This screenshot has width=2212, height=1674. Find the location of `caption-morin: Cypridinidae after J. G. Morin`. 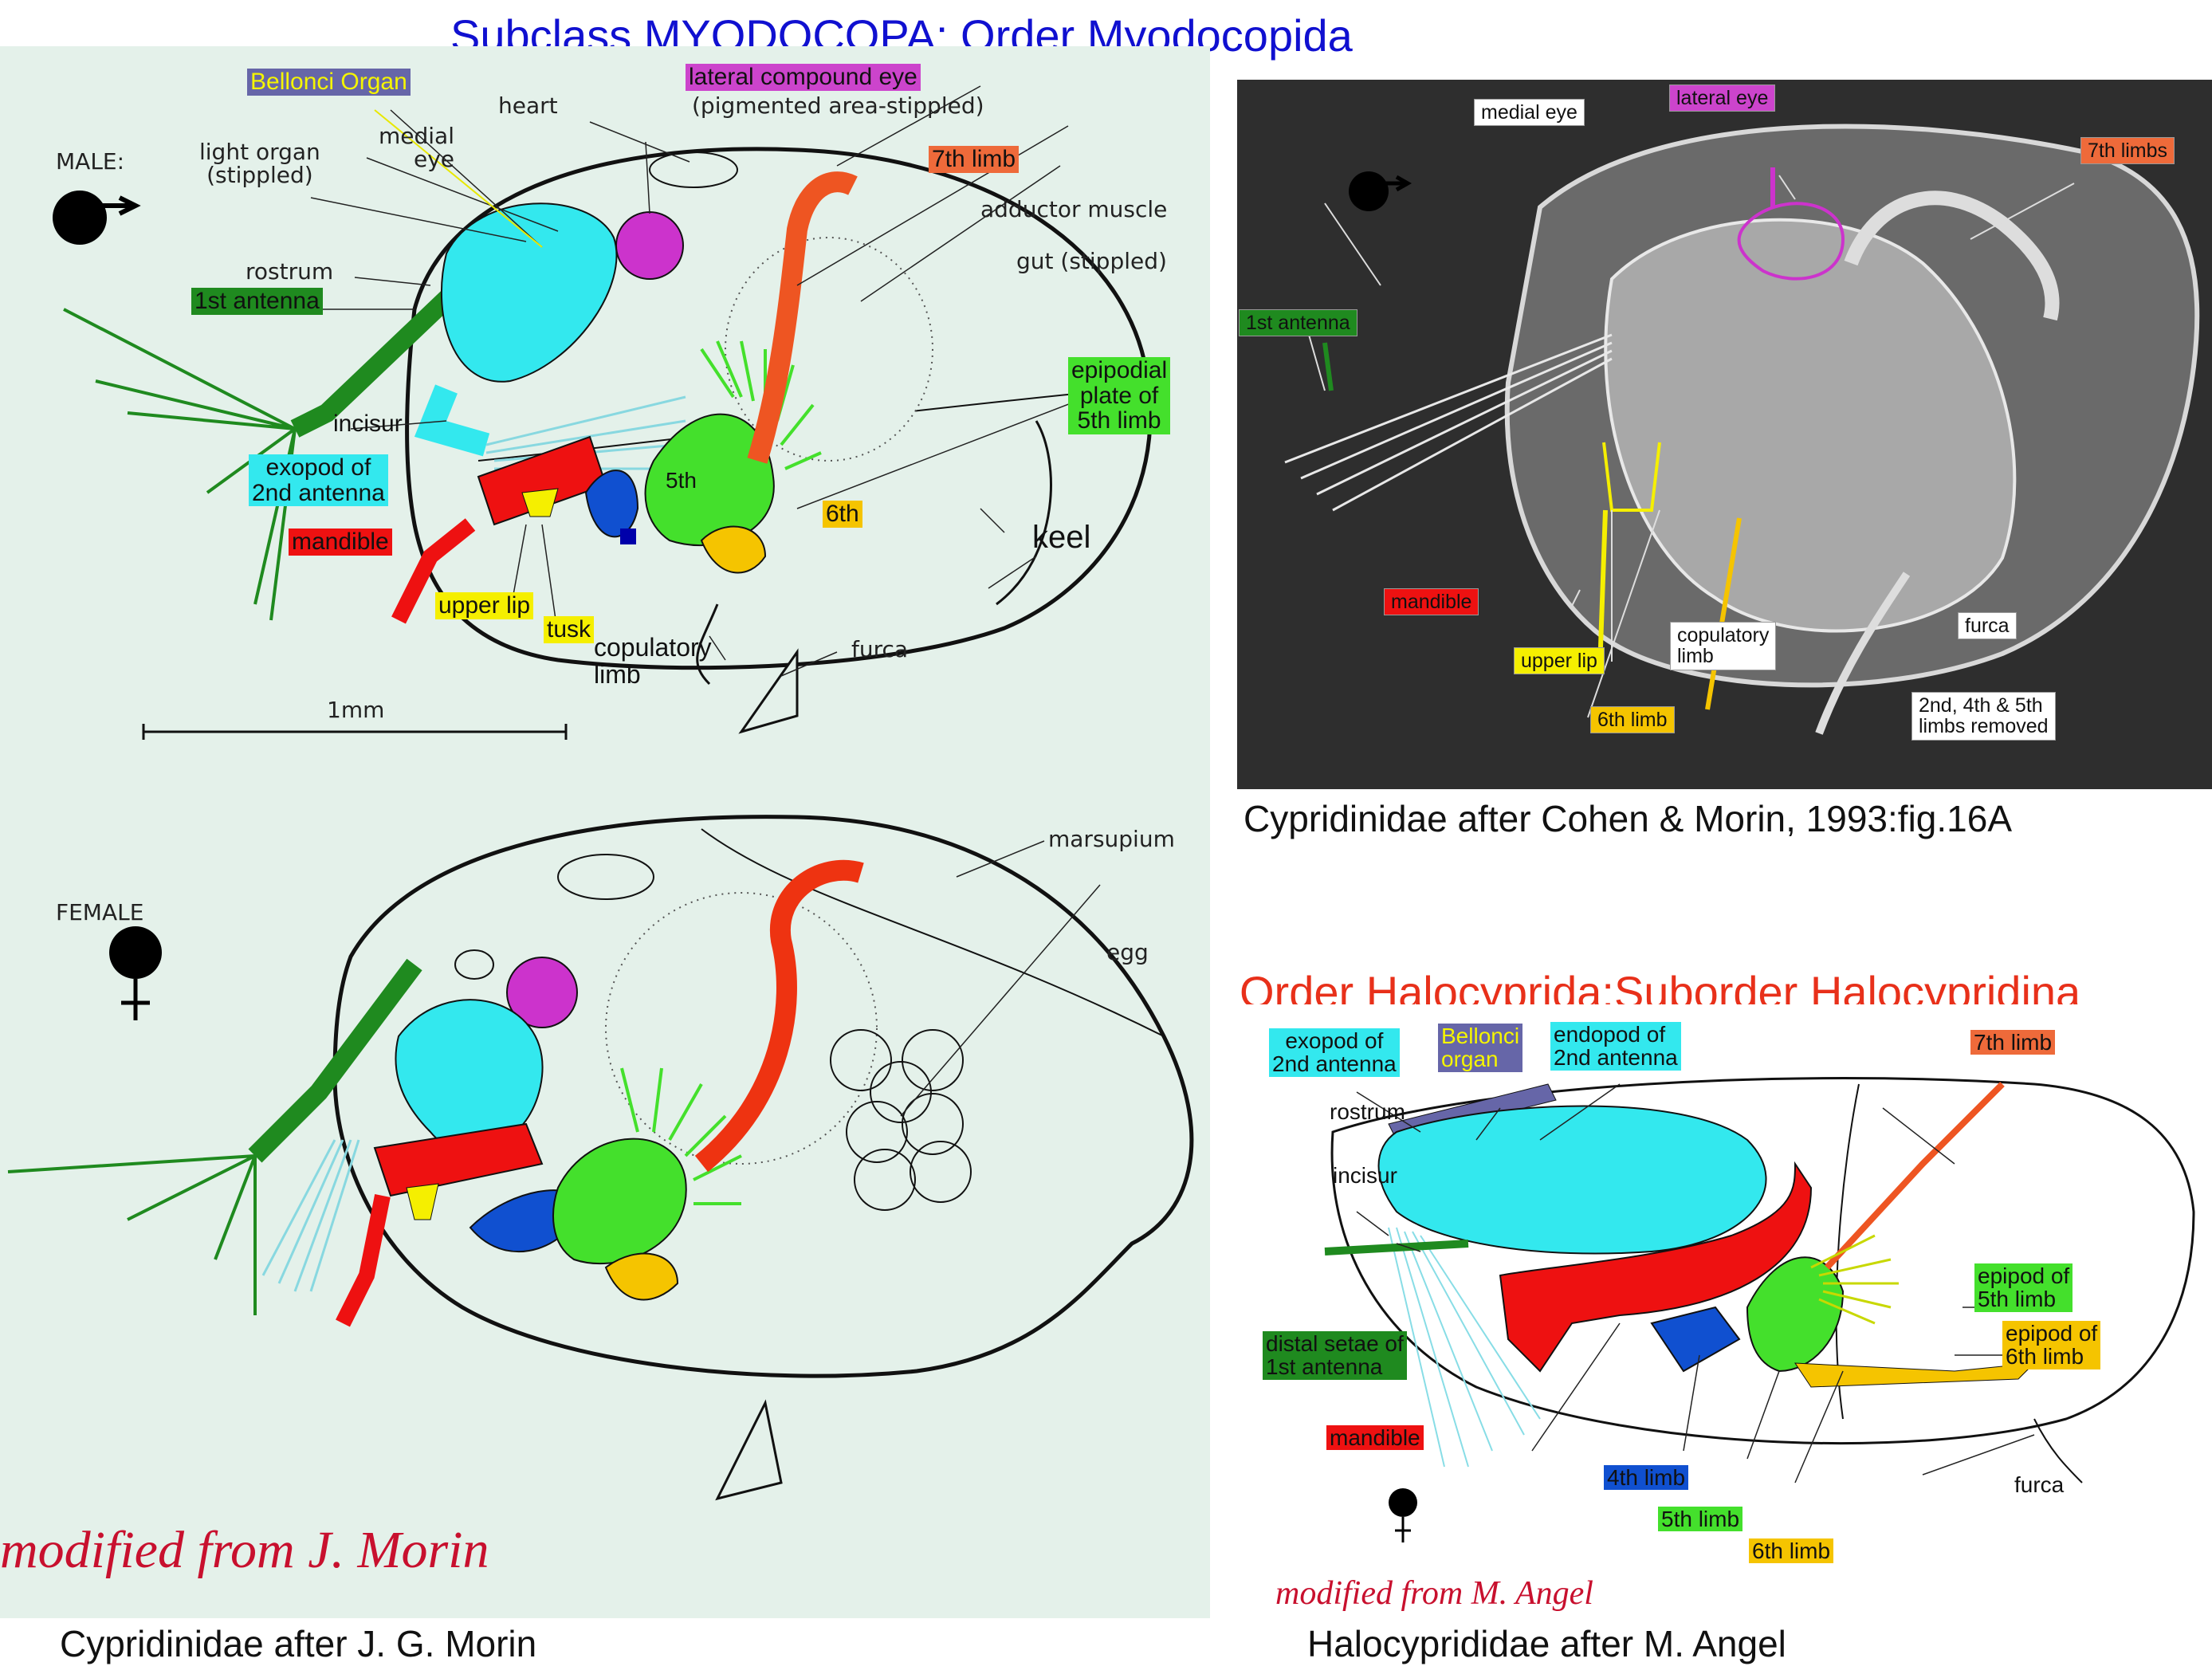

caption-morin: Cypridinidae after J. G. Morin is located at coordinates (298, 1643).